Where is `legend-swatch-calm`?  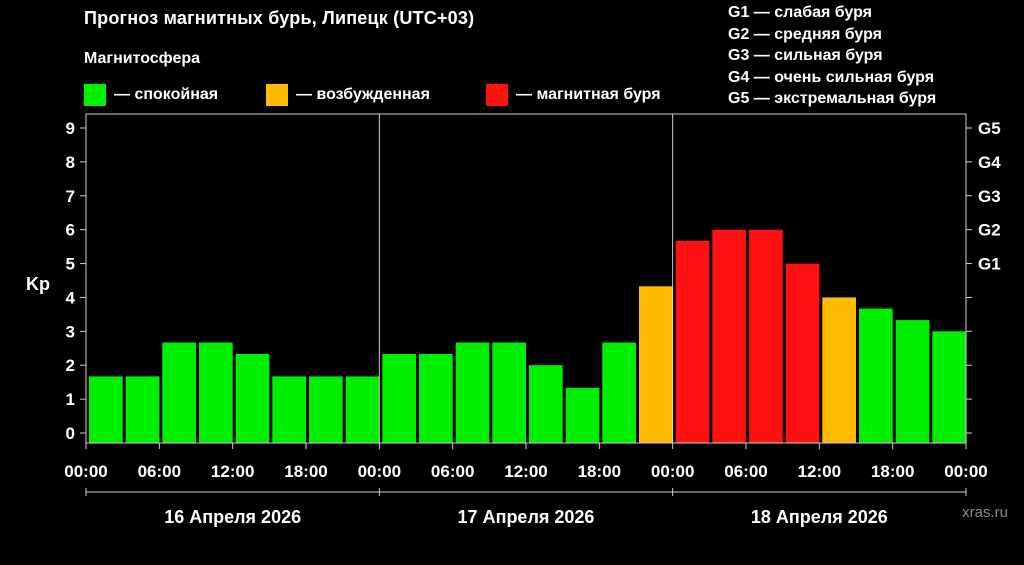
legend-swatch-calm is located at coordinates (95, 95).